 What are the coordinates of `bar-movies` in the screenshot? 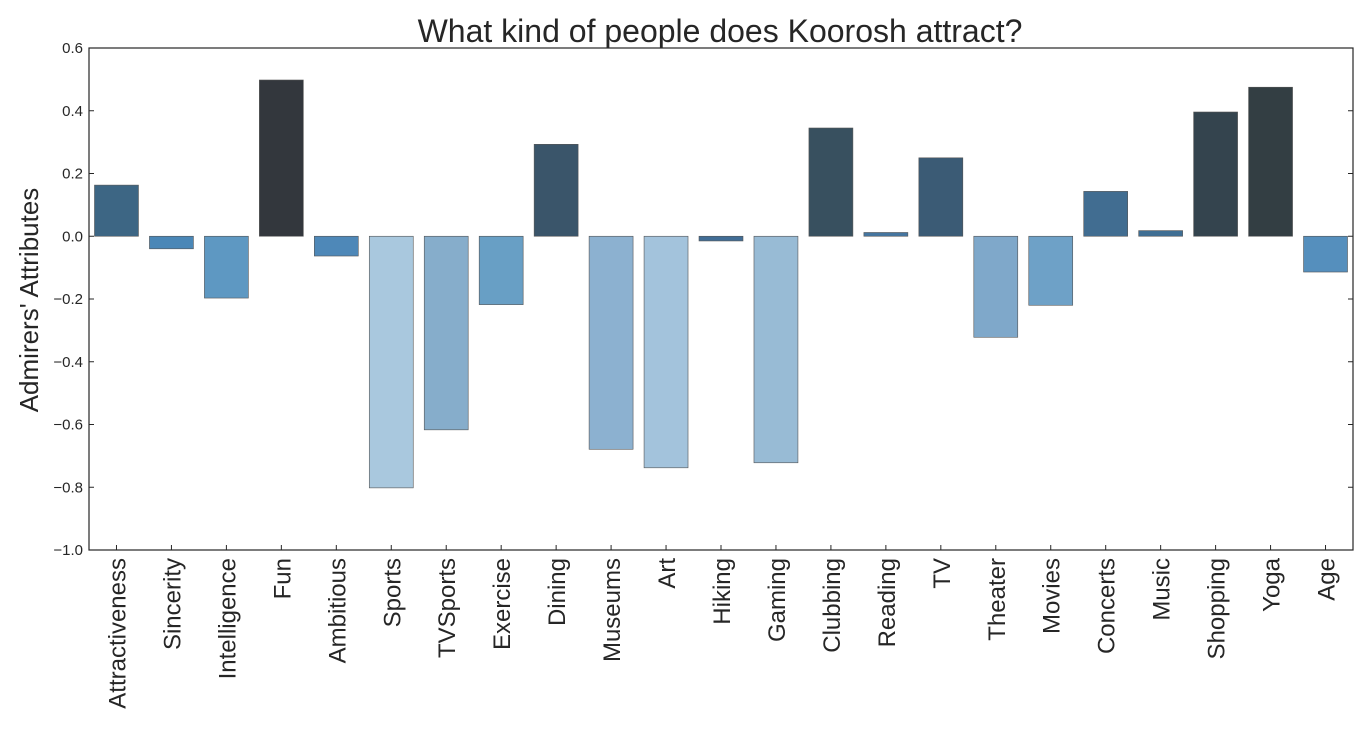 It's located at (1051, 270).